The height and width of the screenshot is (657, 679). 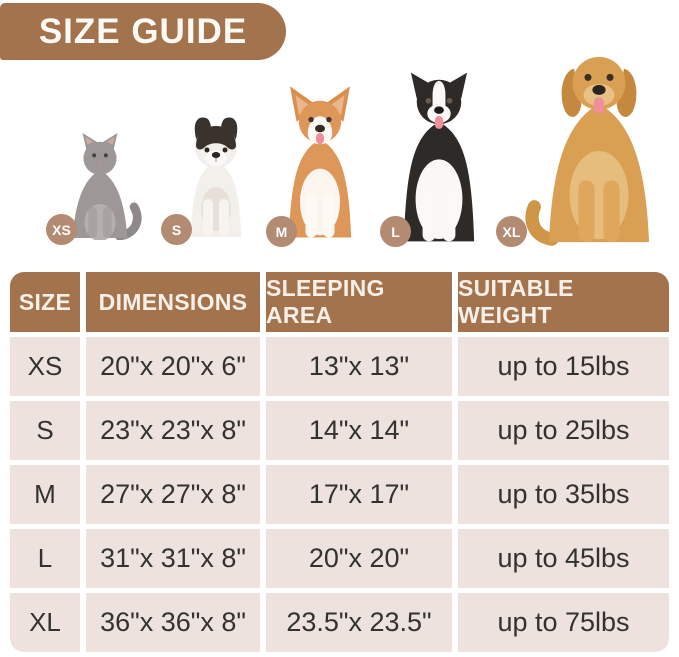 I want to click on badge-m: M, so click(x=281, y=231).